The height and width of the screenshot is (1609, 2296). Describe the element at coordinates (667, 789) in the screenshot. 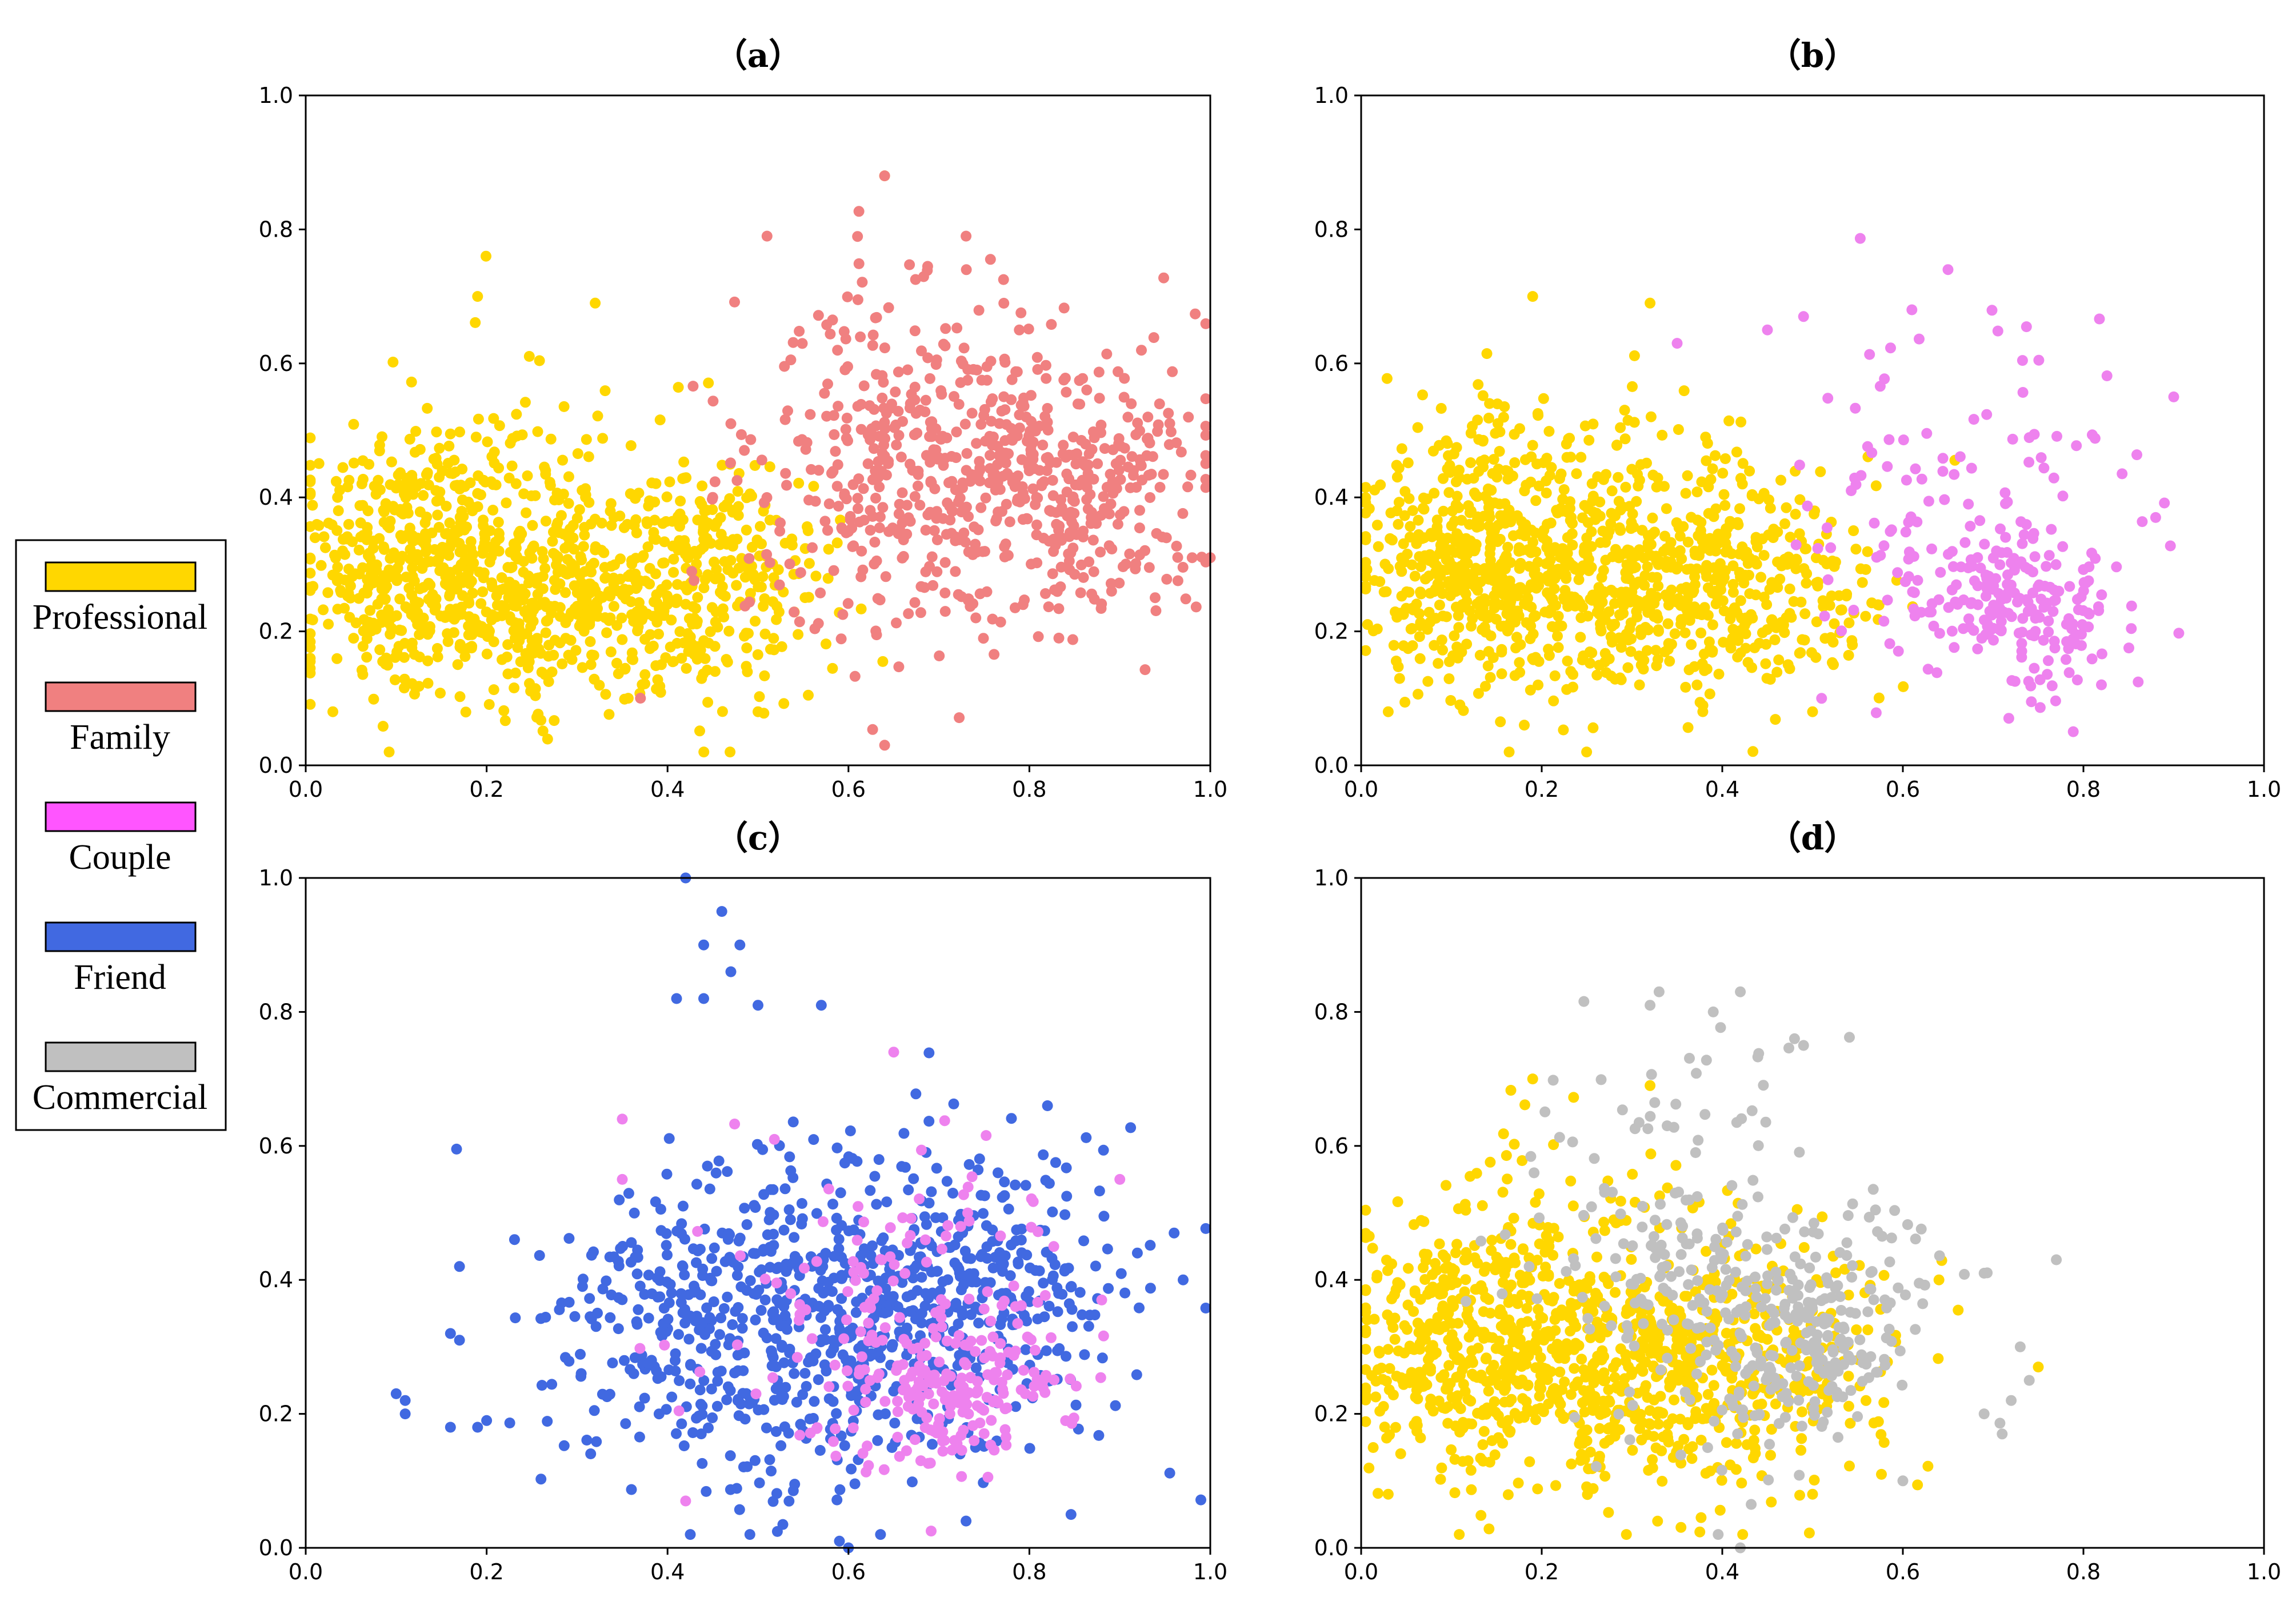

I see `x-tick-label: 0.4` at that location.